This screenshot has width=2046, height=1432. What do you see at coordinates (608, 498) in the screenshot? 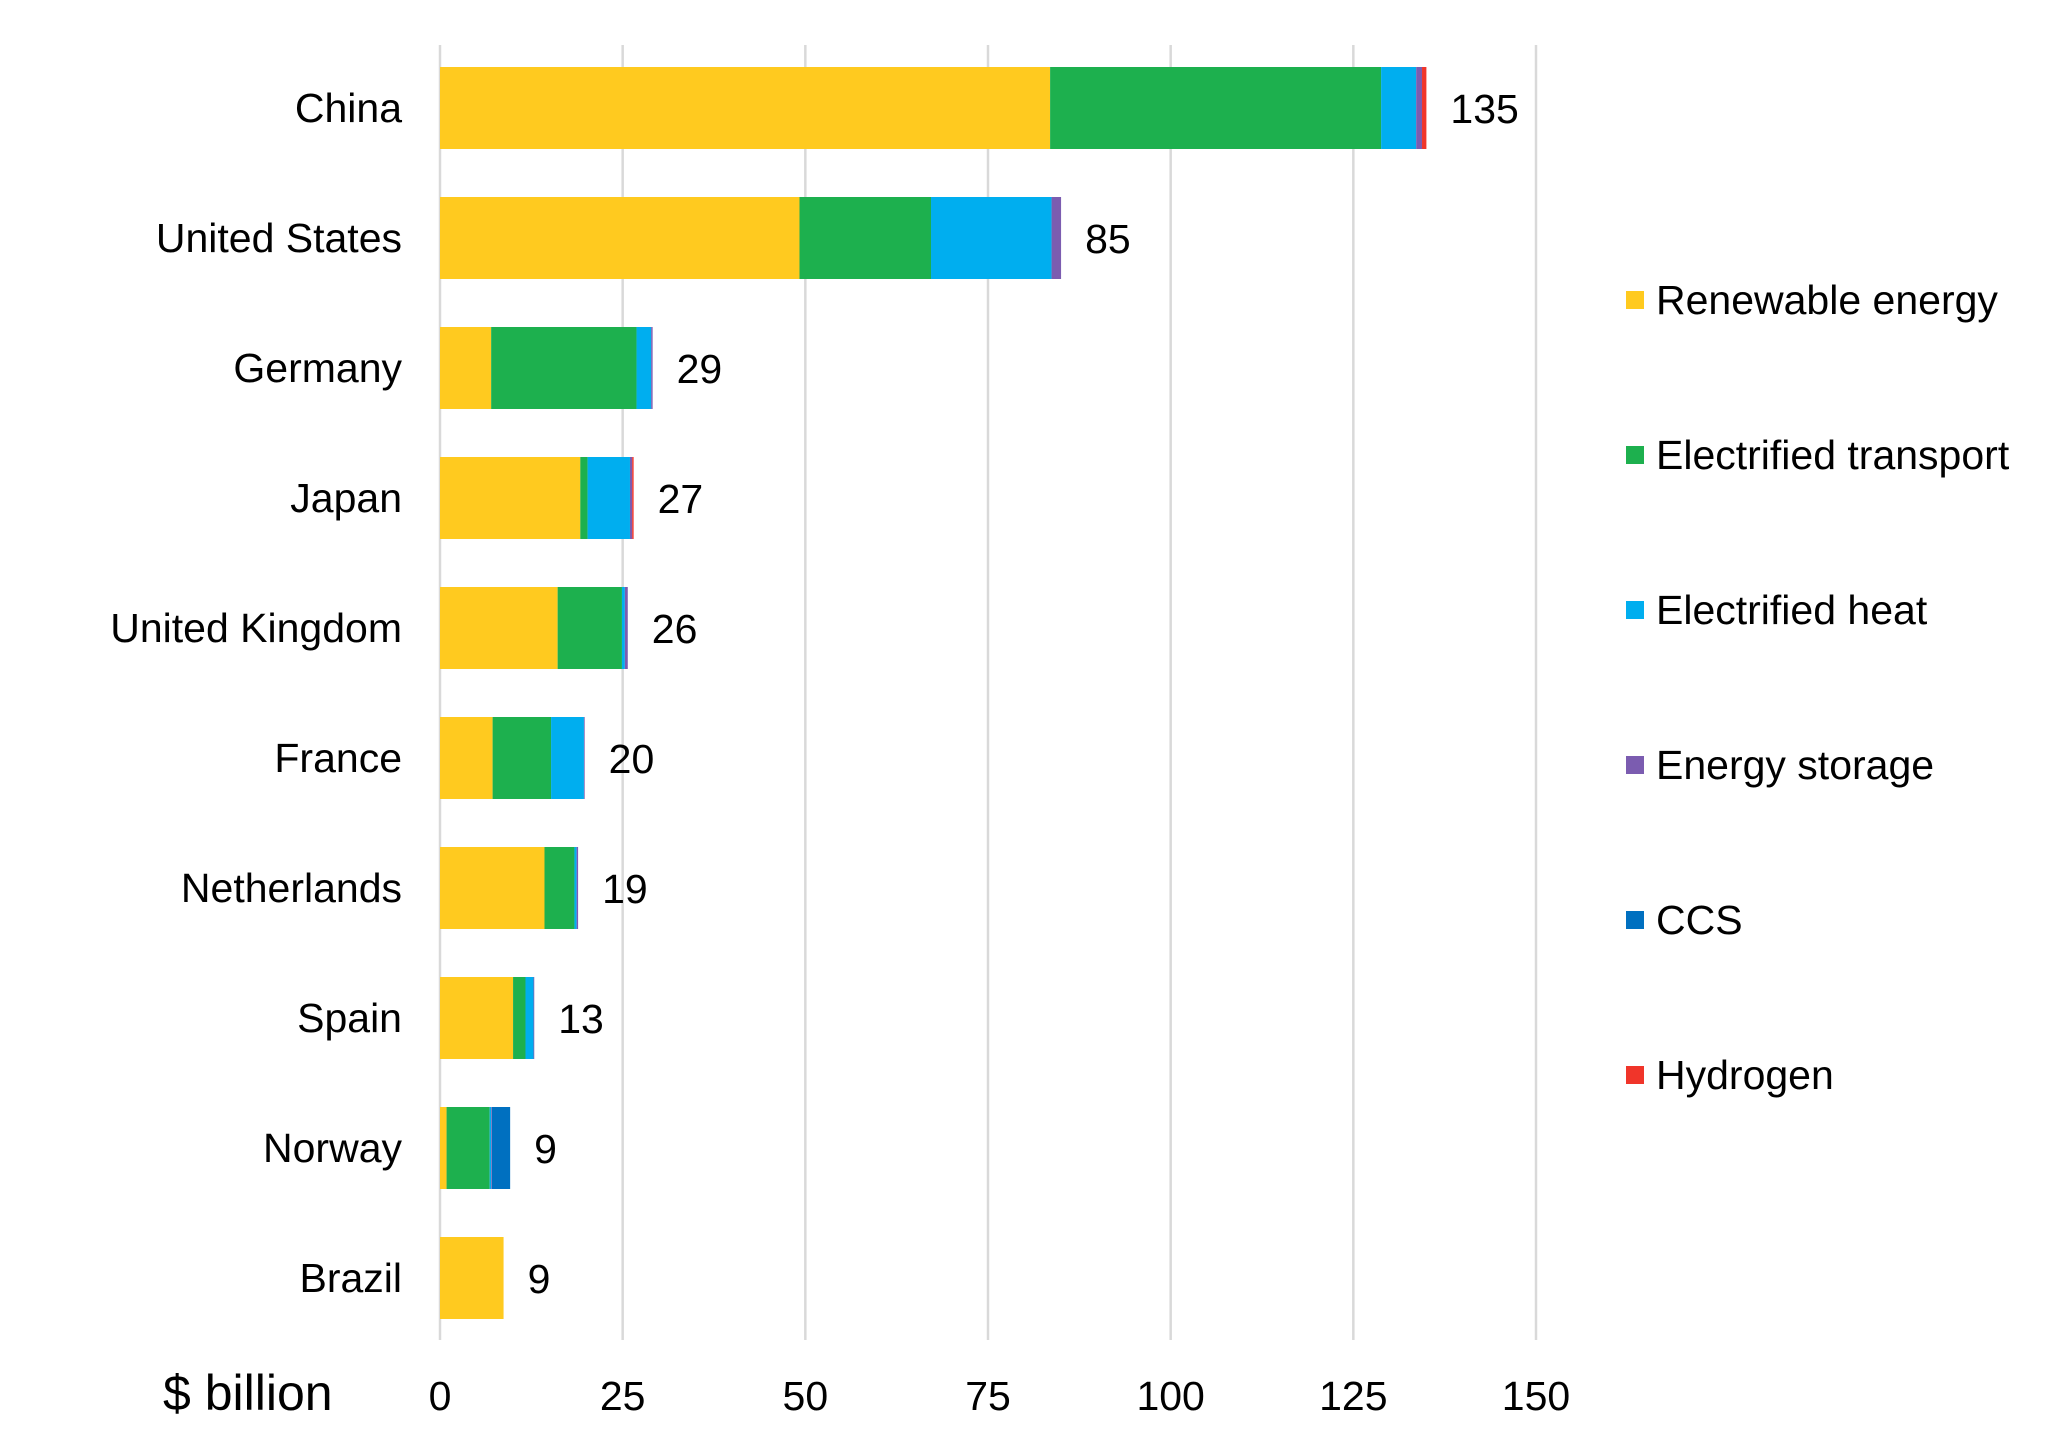
I see `bar-segment-japan-electrified-heat` at bounding box center [608, 498].